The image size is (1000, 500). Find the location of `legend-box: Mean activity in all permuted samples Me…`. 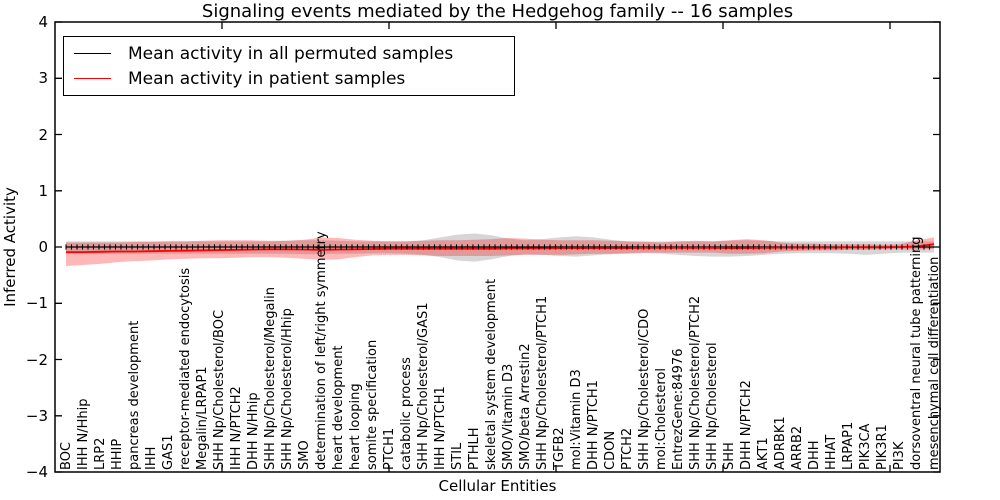

legend-box: Mean activity in all permuted samples Me… is located at coordinates (289, 66).